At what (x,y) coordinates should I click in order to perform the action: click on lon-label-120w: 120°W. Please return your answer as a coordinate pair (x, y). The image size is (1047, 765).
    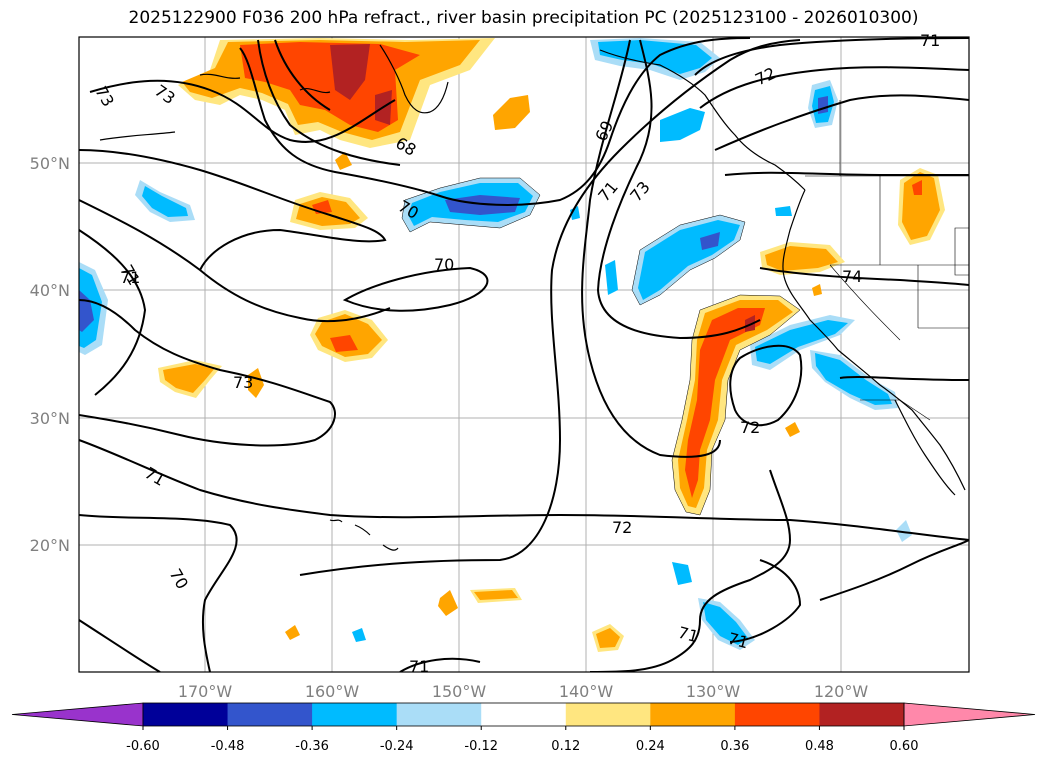
    Looking at the image, I should click on (841, 691).